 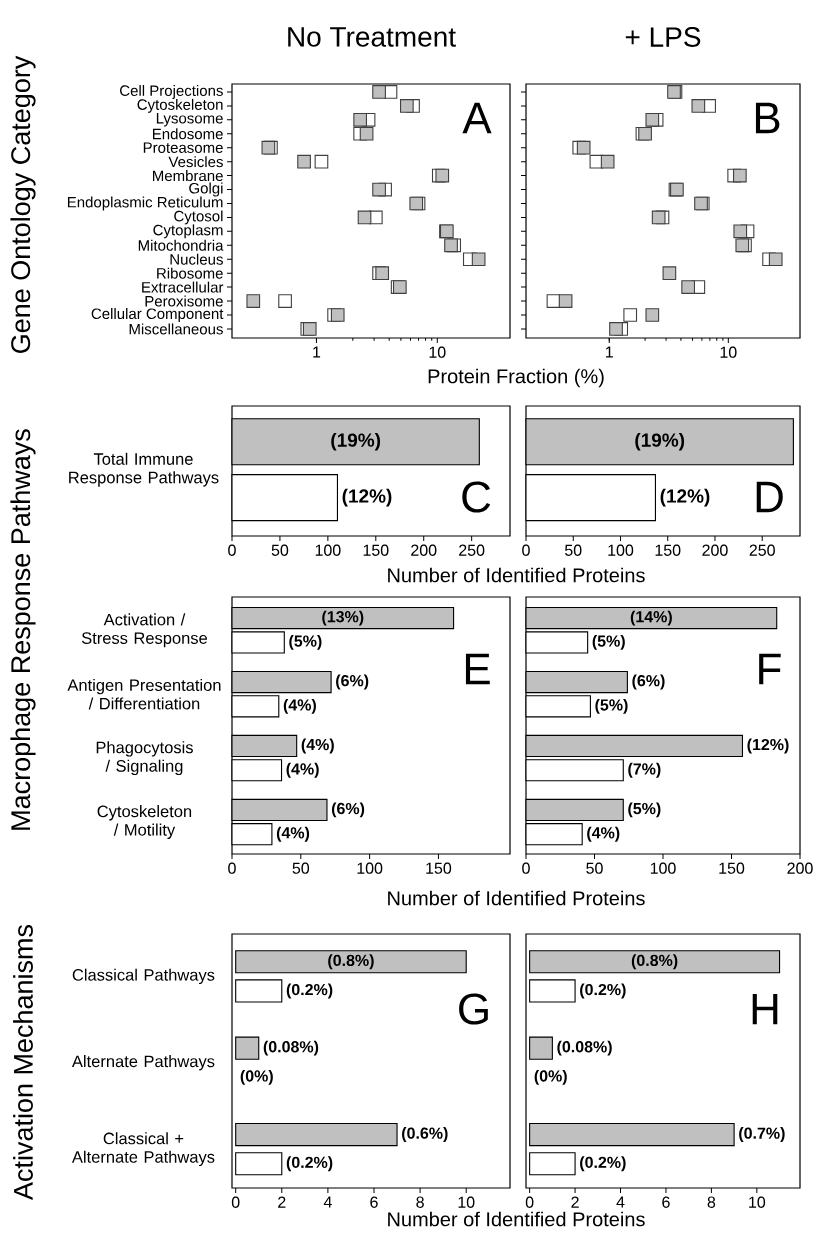 I want to click on y-tick-label: Endoplasmic Reticulum, so click(x=145, y=203).